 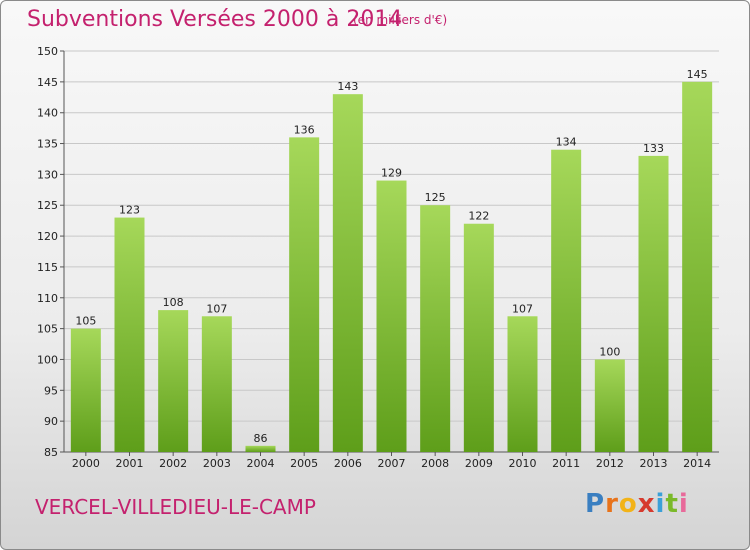 I want to click on bar-value-label: 136, so click(x=304, y=129).